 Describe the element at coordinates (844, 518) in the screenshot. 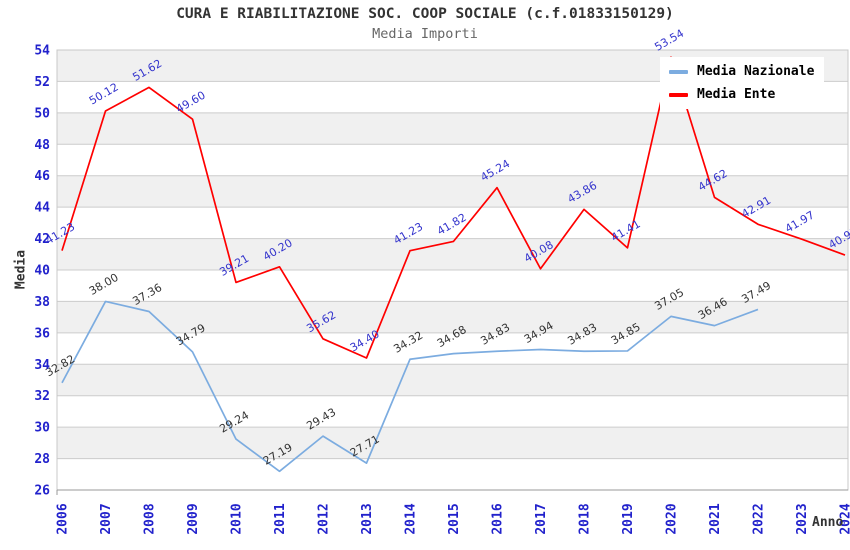

I see `x-tick-label: 2024` at that location.